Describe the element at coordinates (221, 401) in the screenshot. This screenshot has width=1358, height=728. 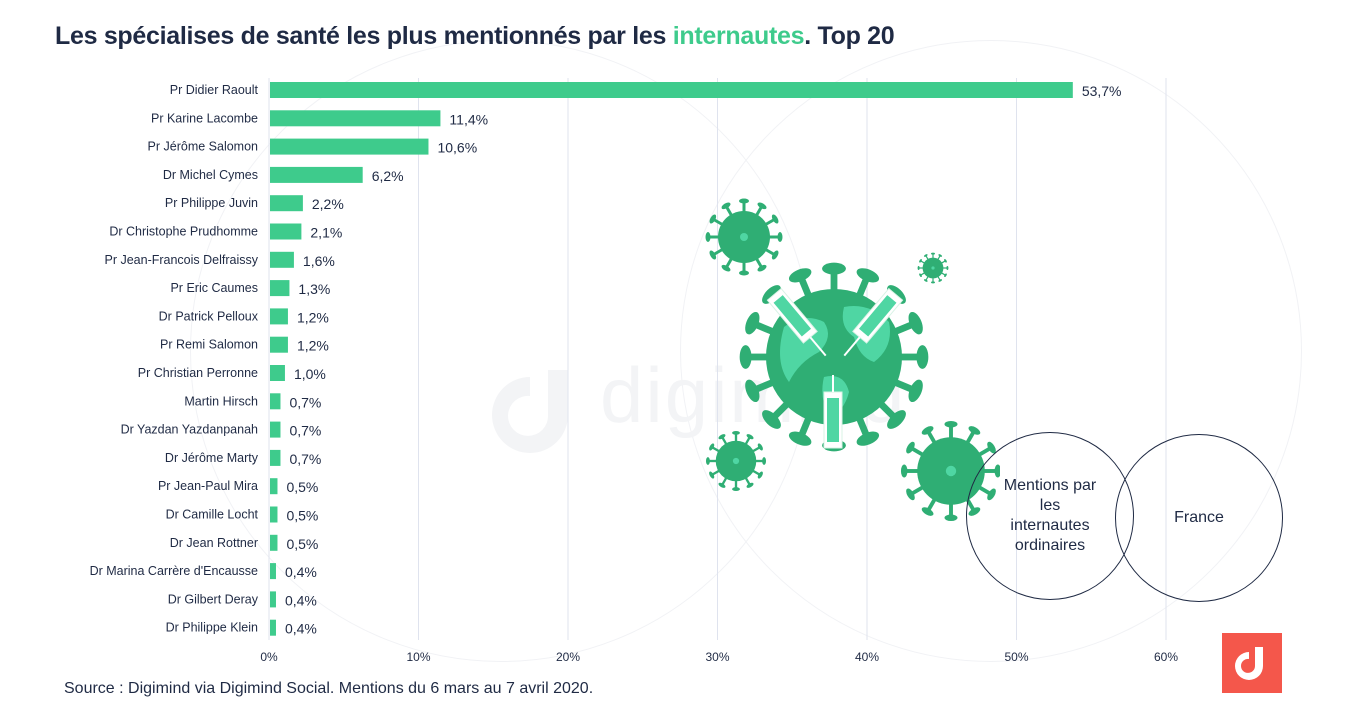
I see `category-label: Martin Hirsch` at that location.